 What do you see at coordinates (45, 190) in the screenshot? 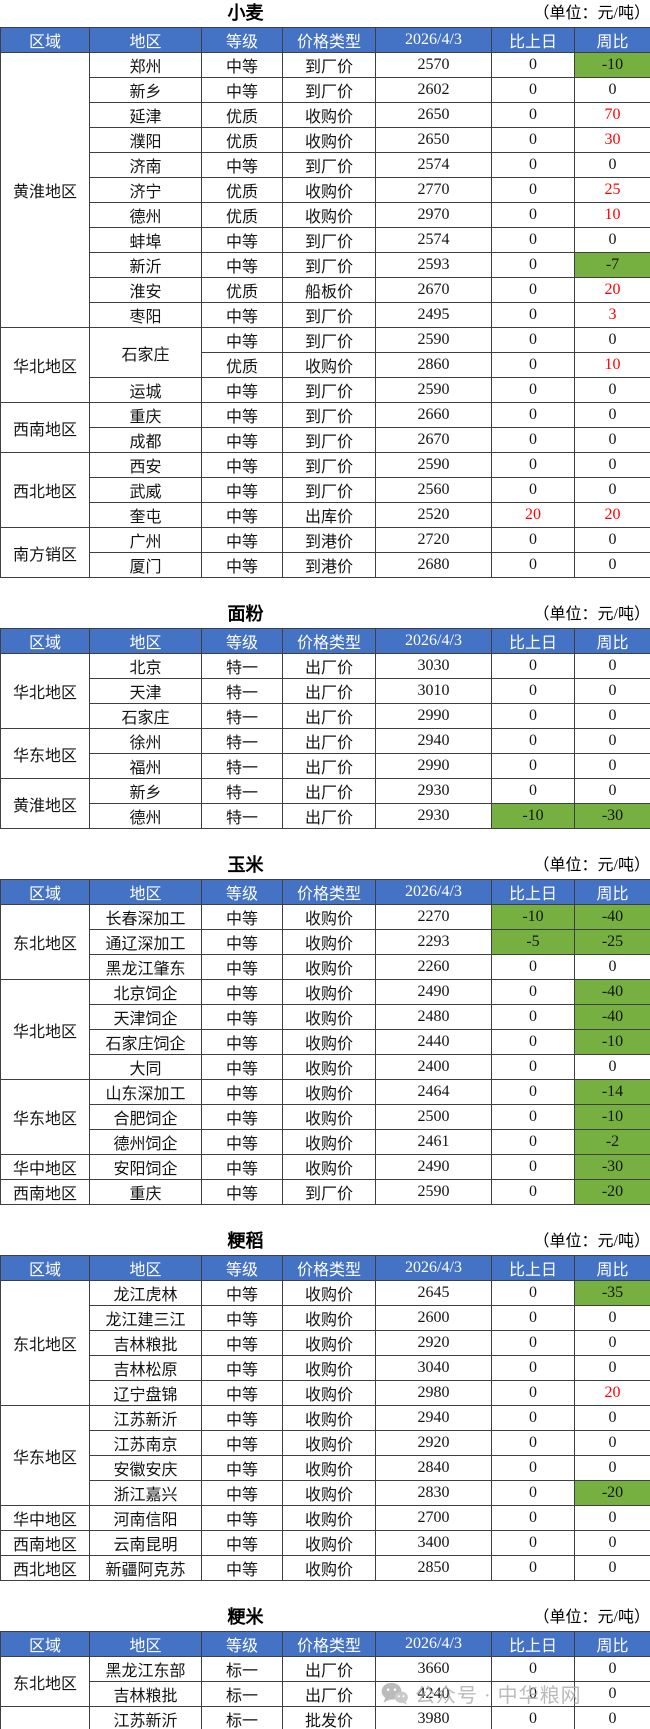
I see `cell-region: 黄淮地区` at bounding box center [45, 190].